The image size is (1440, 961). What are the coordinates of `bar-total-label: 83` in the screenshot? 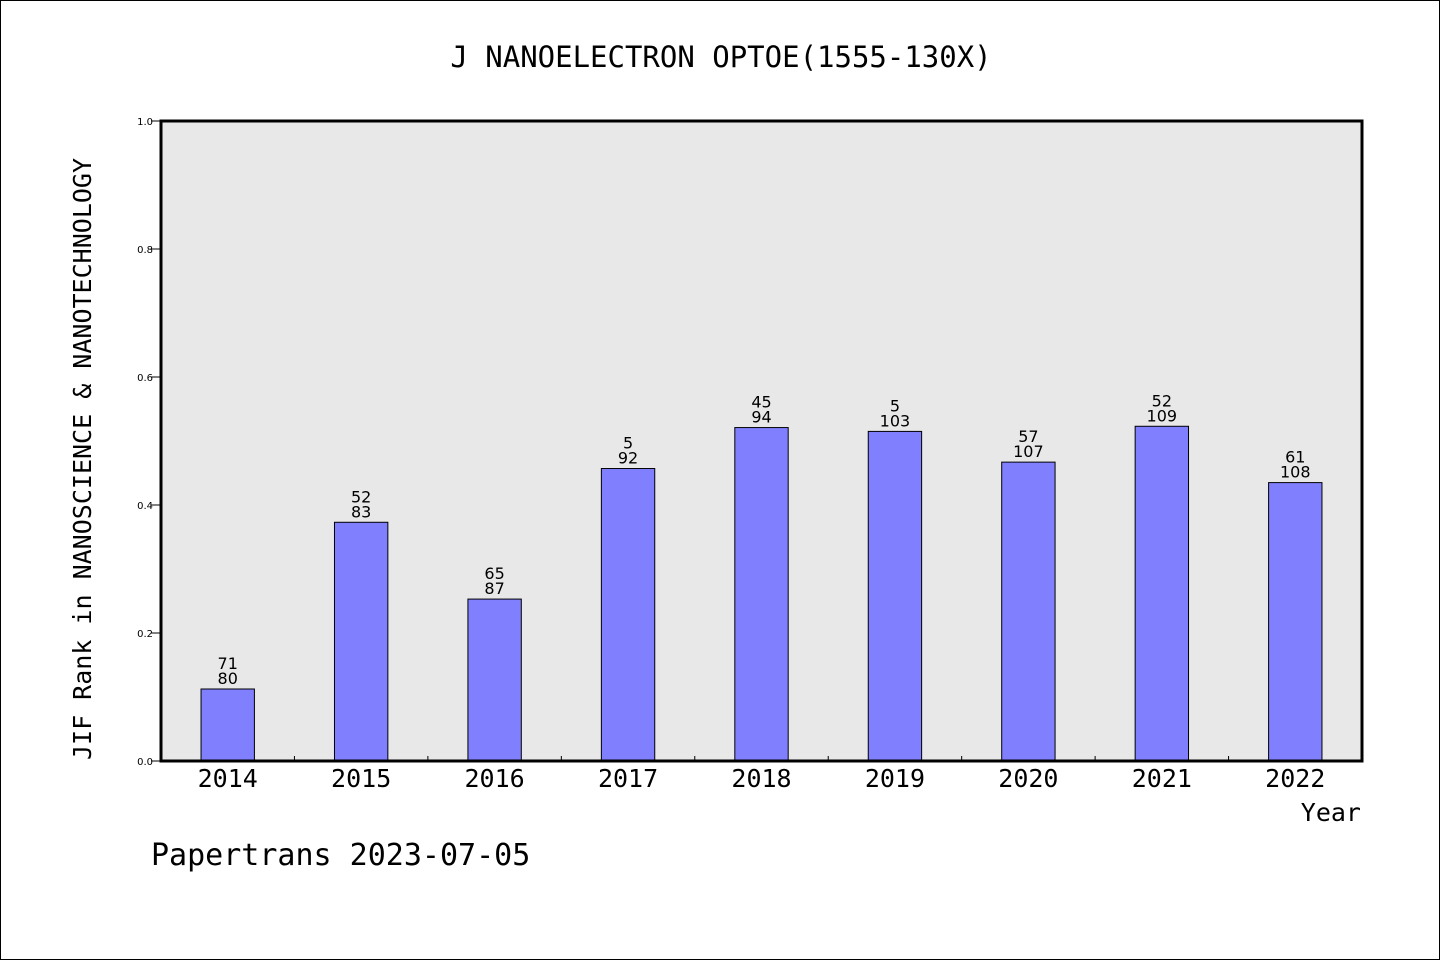 It's located at (361, 511).